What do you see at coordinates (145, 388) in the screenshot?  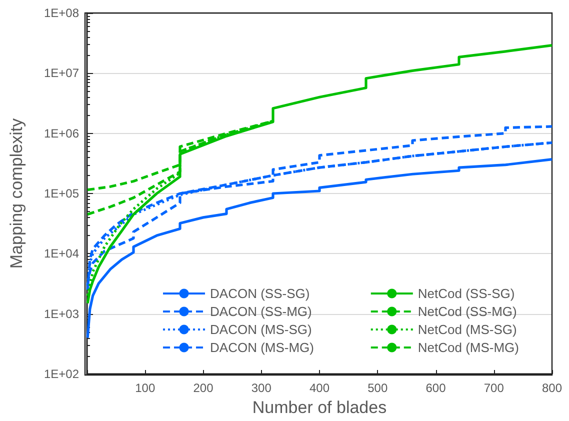 I see `x-tick-label: 100` at bounding box center [145, 388].